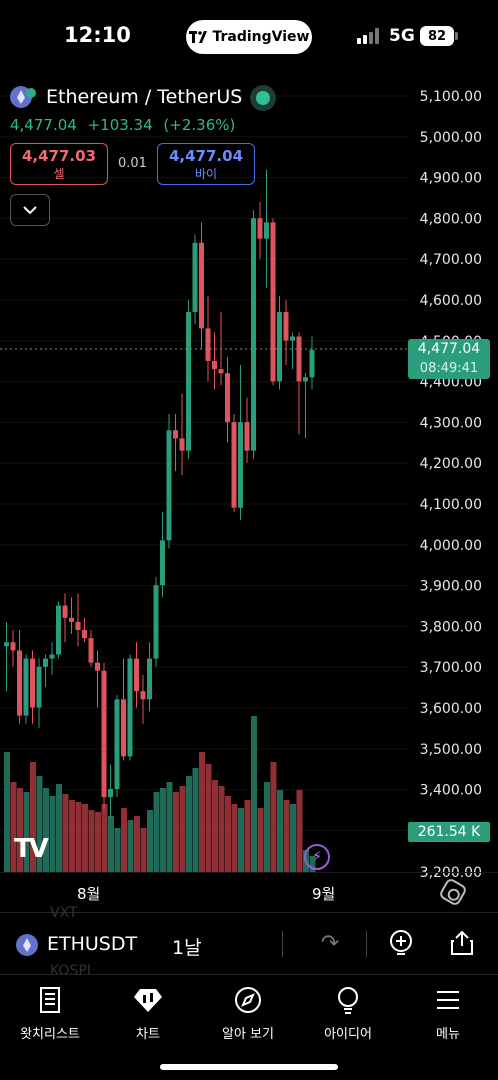  What do you see at coordinates (148, 1000) in the screenshot?
I see `chart-icon` at bounding box center [148, 1000].